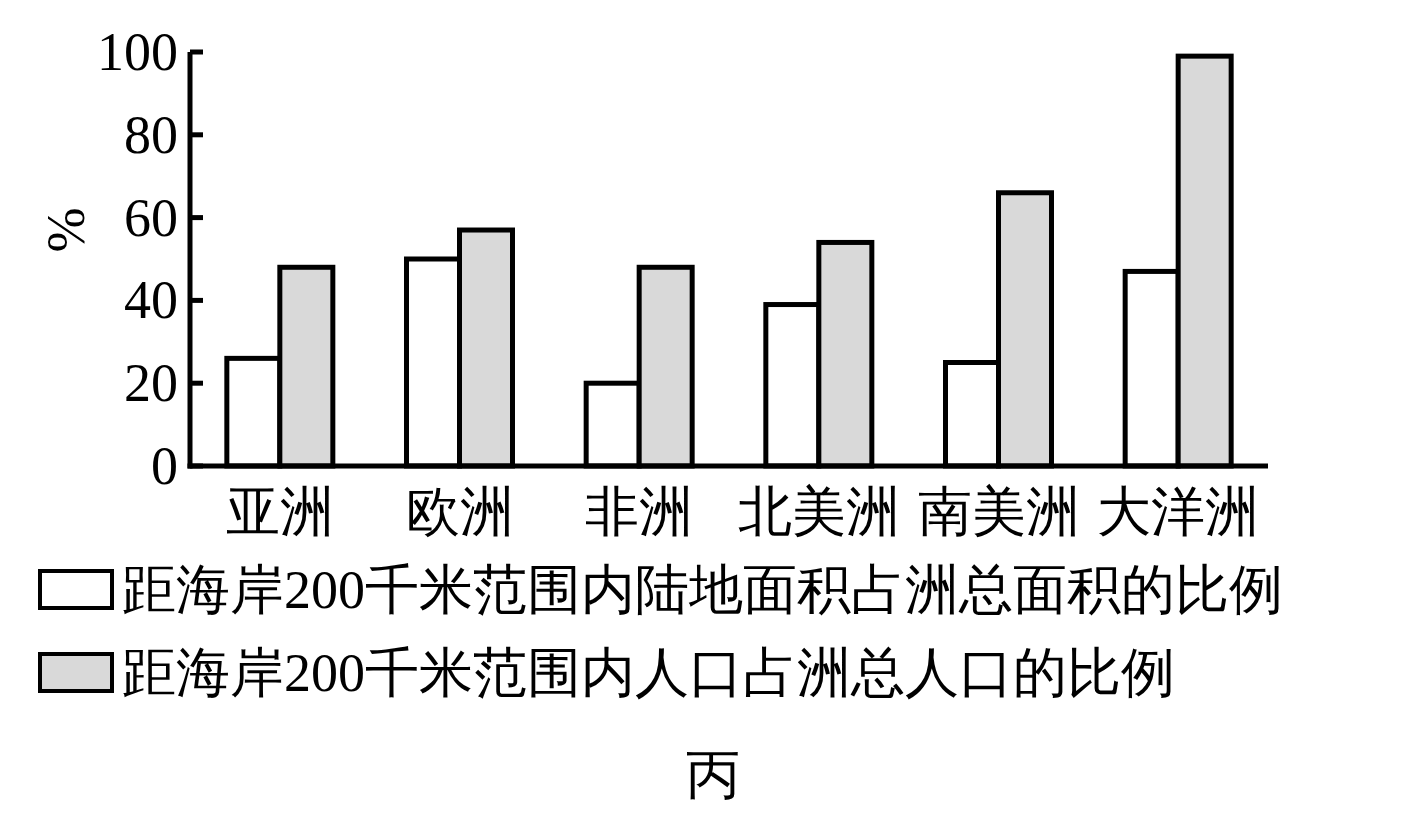 This screenshot has height=822, width=1425. Describe the element at coordinates (151, 134) in the screenshot. I see `y-tick-label: 80` at that location.